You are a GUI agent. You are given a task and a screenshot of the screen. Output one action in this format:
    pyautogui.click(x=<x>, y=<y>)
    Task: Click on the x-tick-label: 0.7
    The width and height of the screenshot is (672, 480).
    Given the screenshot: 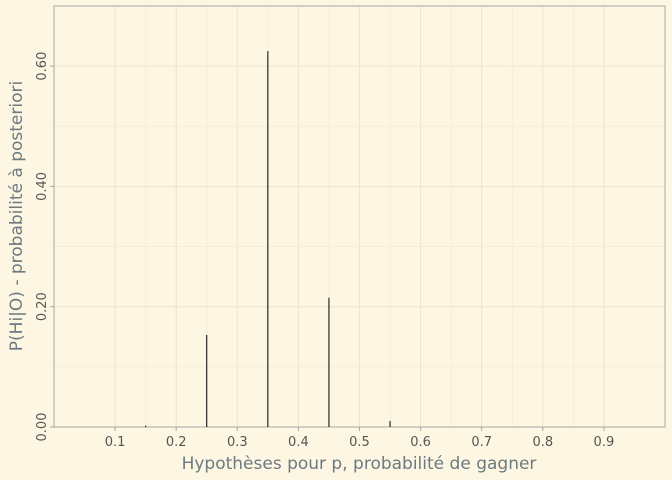 What is the action you would take?
    pyautogui.click(x=481, y=442)
    